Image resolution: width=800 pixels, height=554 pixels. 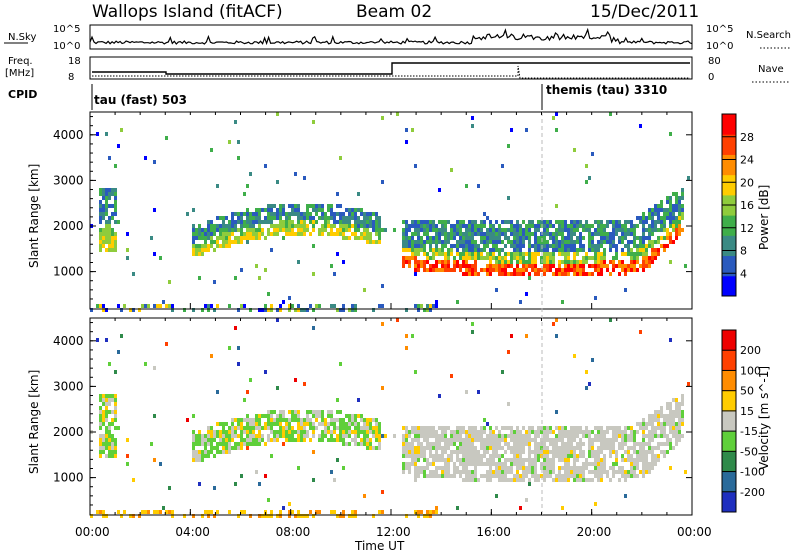 I want to click on nsky-frame, so click(x=391, y=37).